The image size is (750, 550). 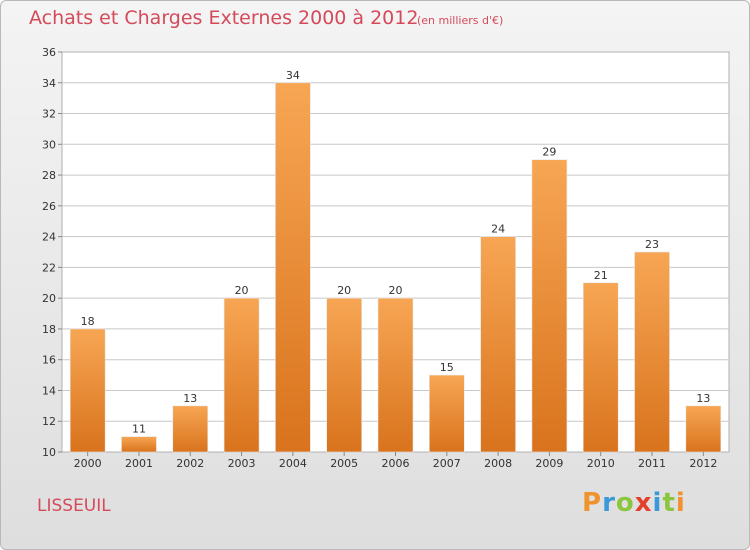 I want to click on x-tick-label-2002: 2002, so click(x=190, y=463).